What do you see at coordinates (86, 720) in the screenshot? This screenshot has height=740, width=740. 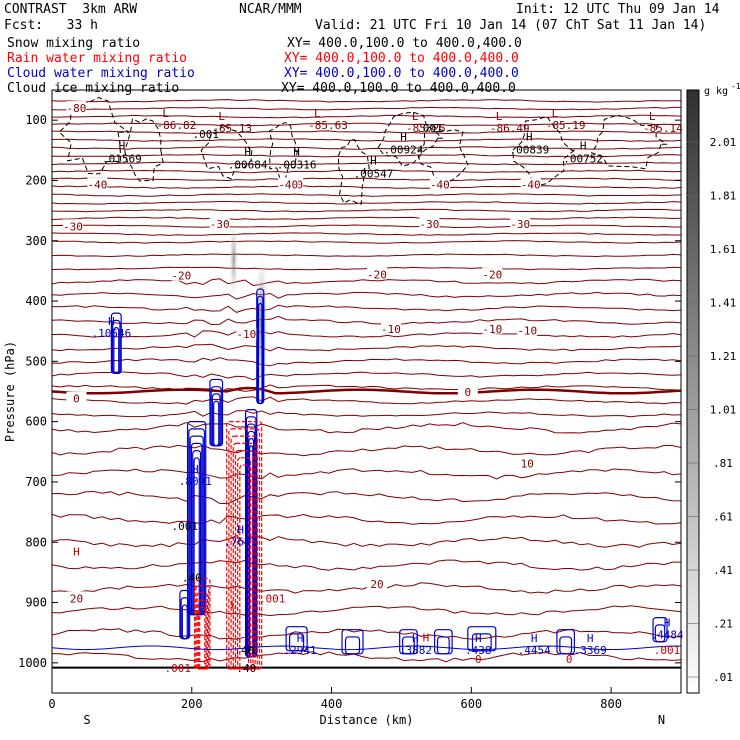 I see `x-end-label-south: S` at bounding box center [86, 720].